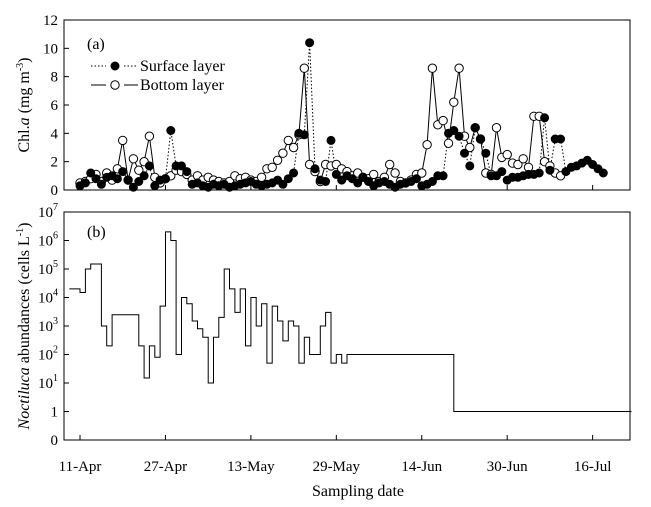 This screenshot has width=651, height=507. I want to click on x-tick-label: 16-Jul, so click(593, 467).